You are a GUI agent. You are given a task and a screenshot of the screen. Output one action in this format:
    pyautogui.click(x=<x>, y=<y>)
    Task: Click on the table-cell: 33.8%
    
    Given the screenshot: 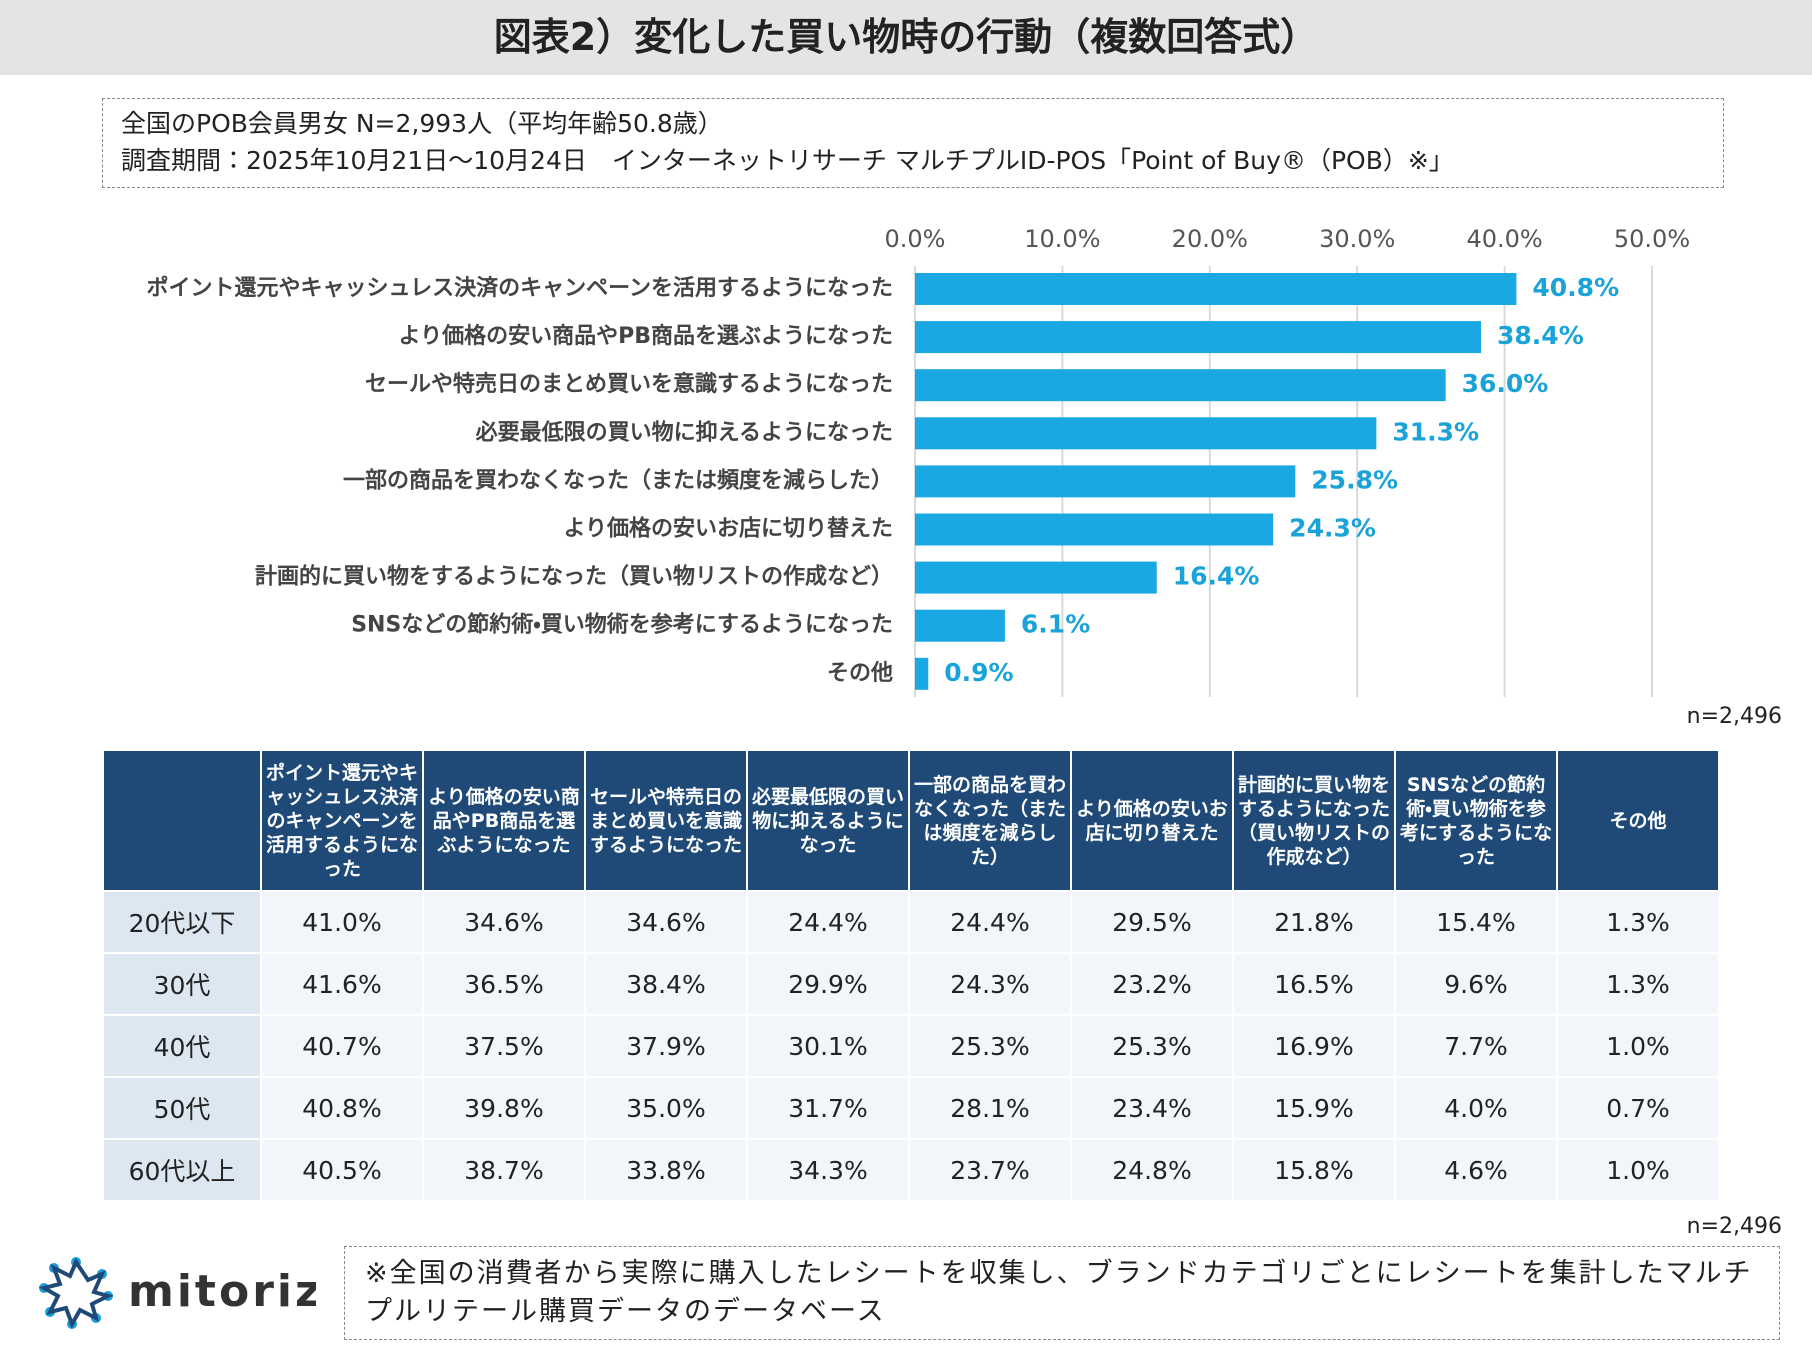 What is the action you would take?
    pyautogui.click(x=666, y=1170)
    